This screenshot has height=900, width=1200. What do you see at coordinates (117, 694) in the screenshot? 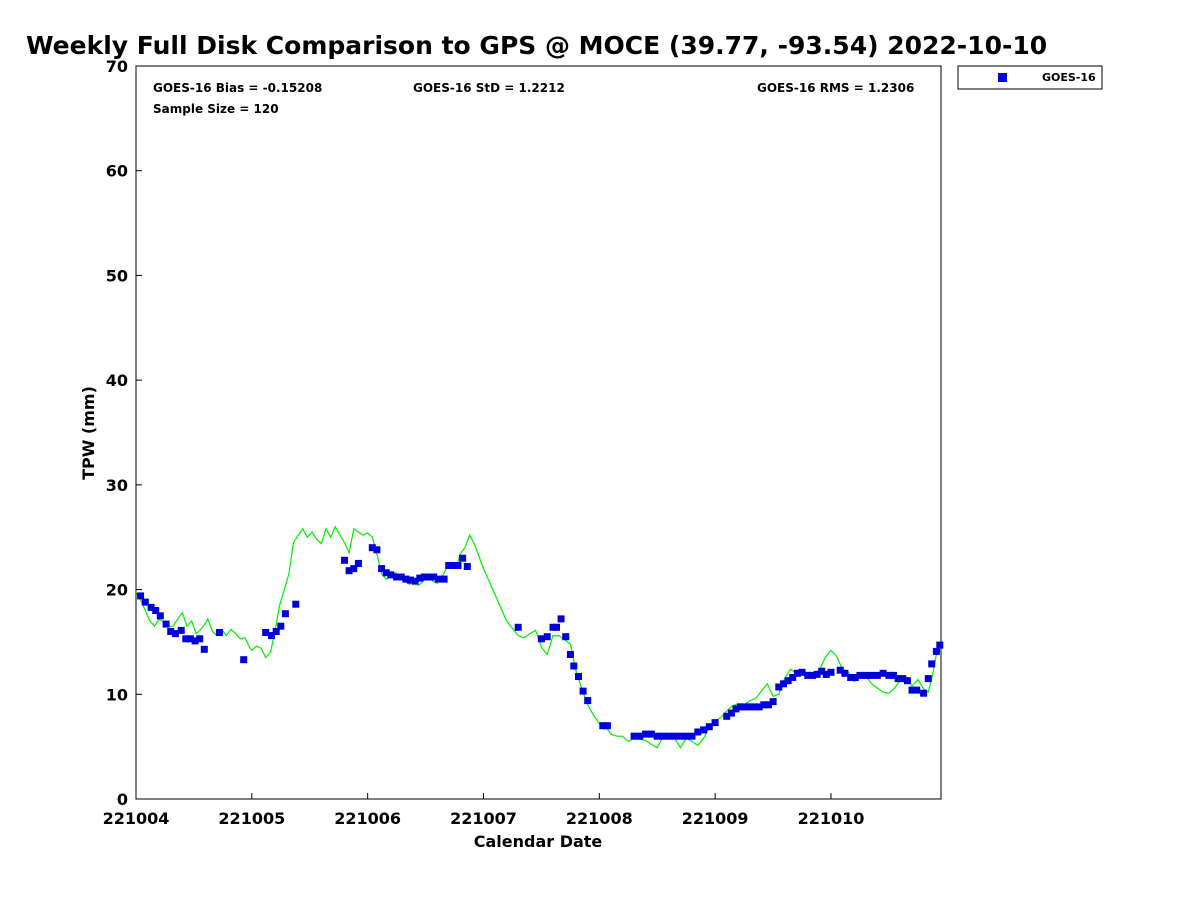
I see `y-tick-label: 10` at bounding box center [117, 694].